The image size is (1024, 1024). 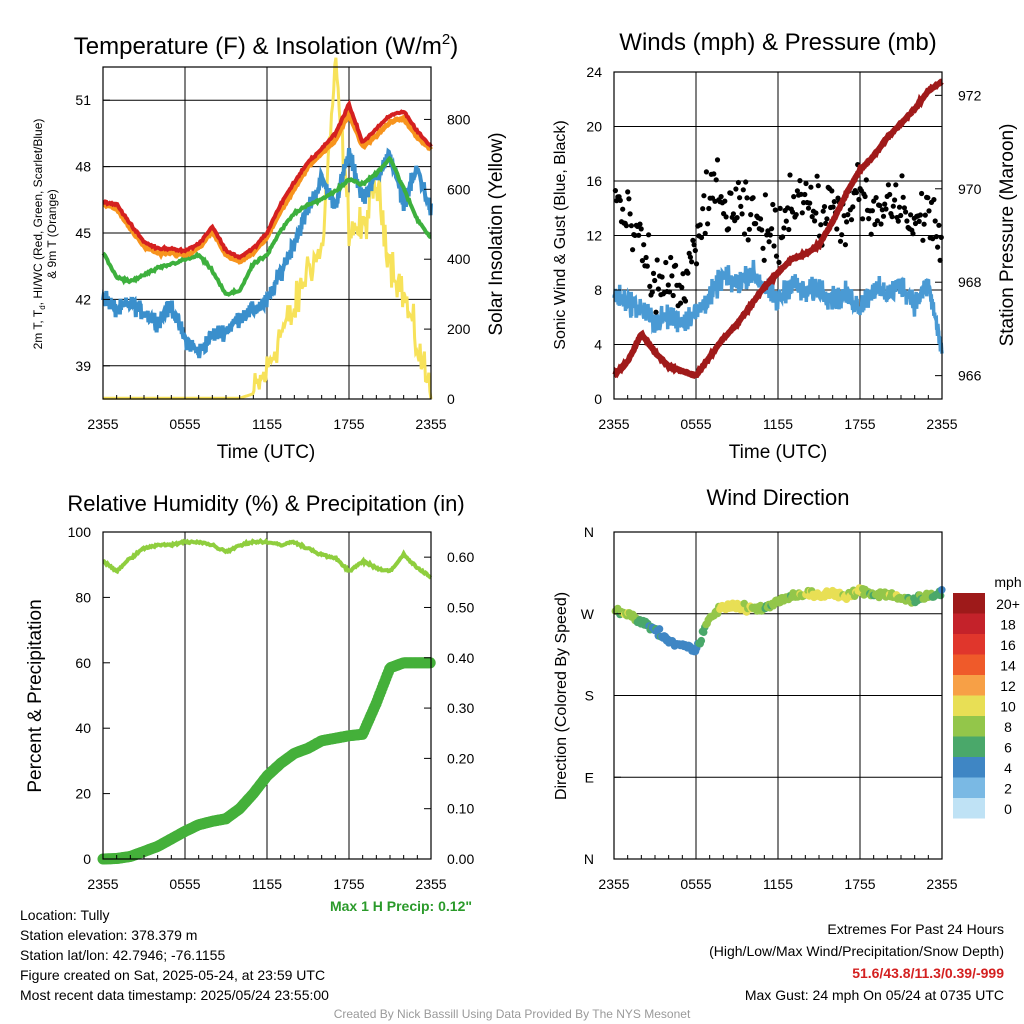 I want to click on wind-ylabel: Sonic Wind & Gust (Blue, Black), so click(x=560, y=234).